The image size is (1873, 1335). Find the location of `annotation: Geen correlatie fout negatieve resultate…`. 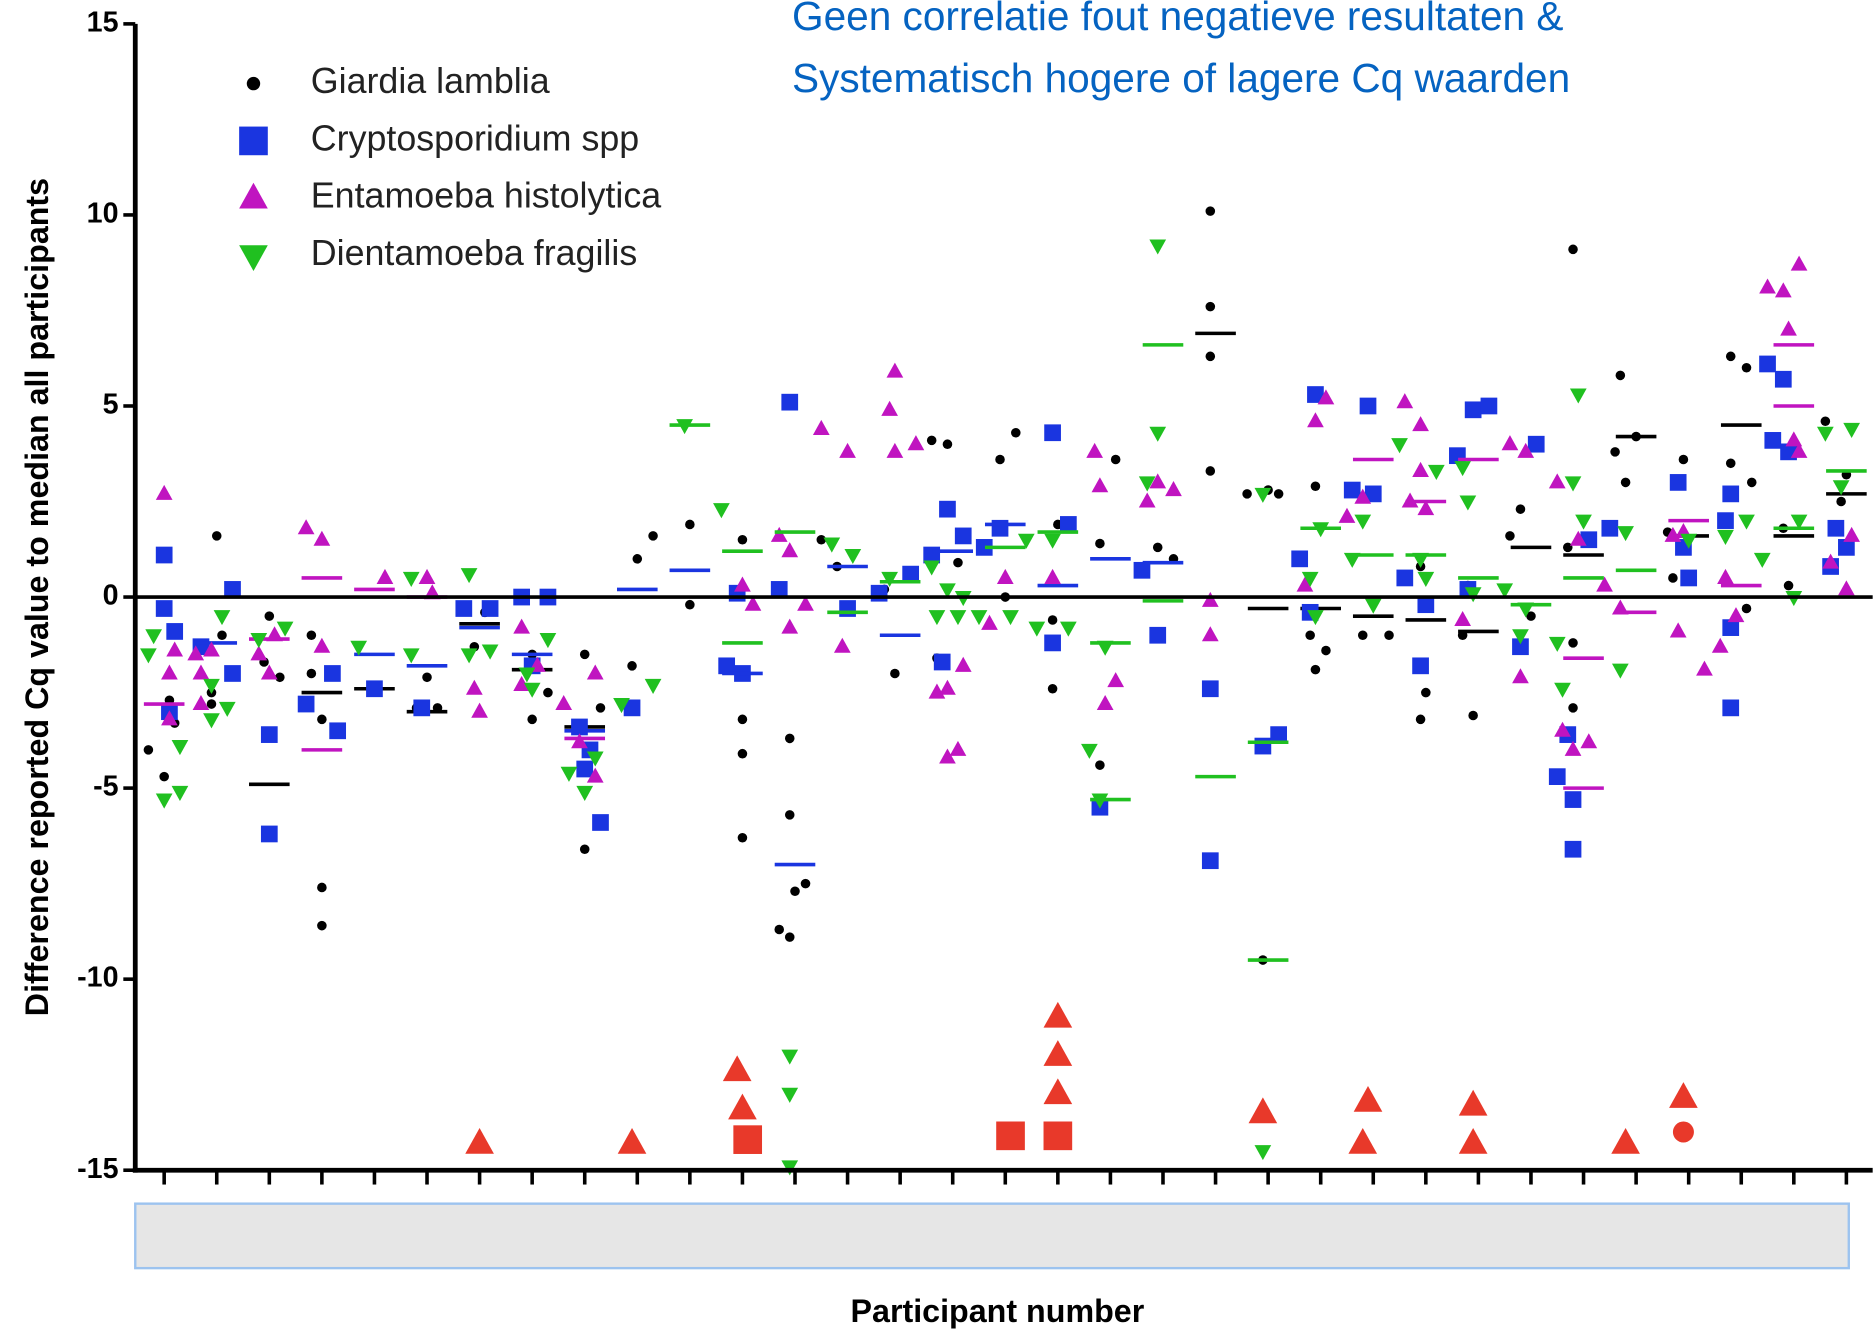

annotation: Geen correlatie fout negatieve resultate… is located at coordinates (1177, 19).